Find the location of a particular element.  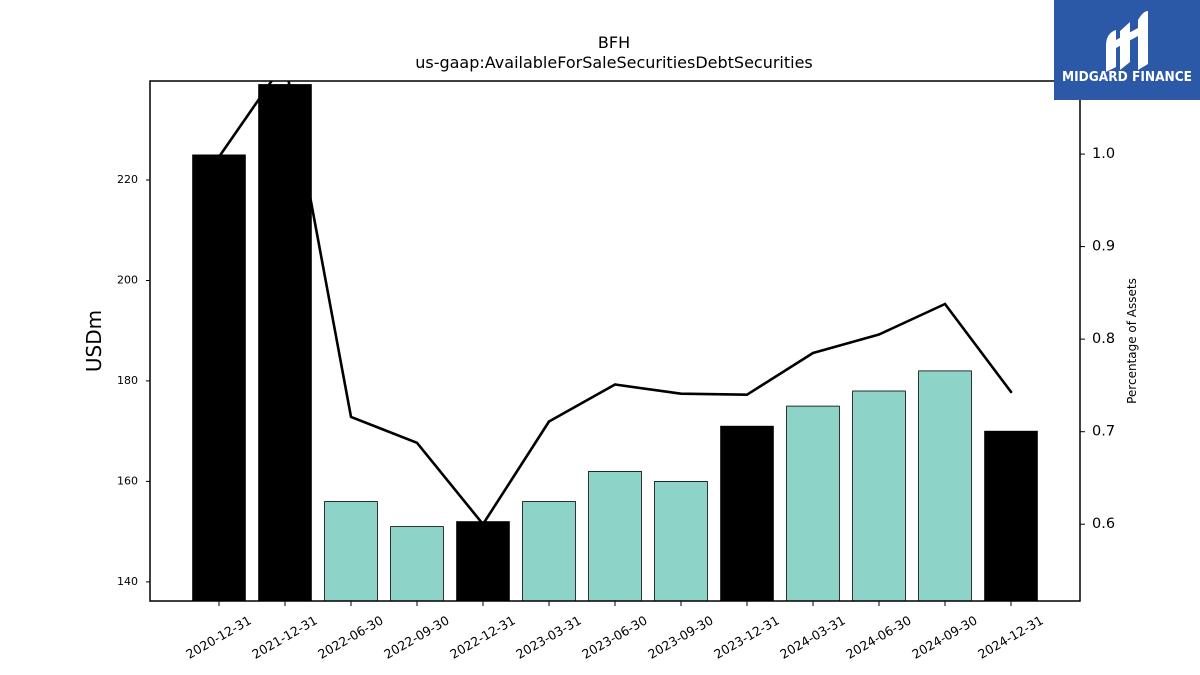

y-tick-label-right: 0.8 is located at coordinates (1103, 339).